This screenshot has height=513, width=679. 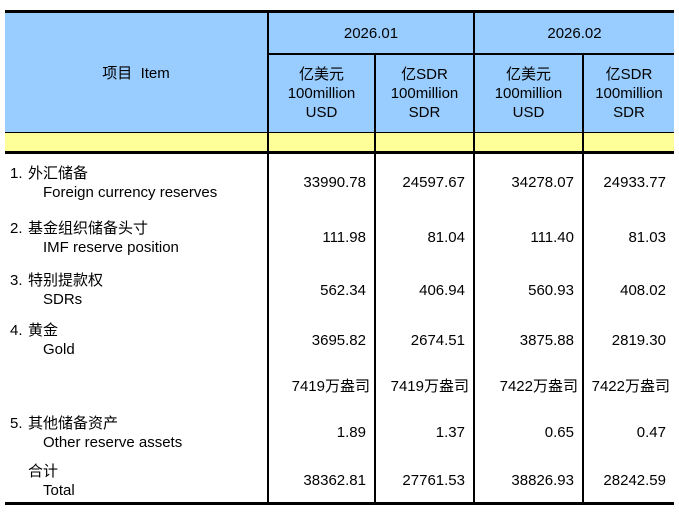 I want to click on value-cell: 38826.93, so click(x=527, y=480).